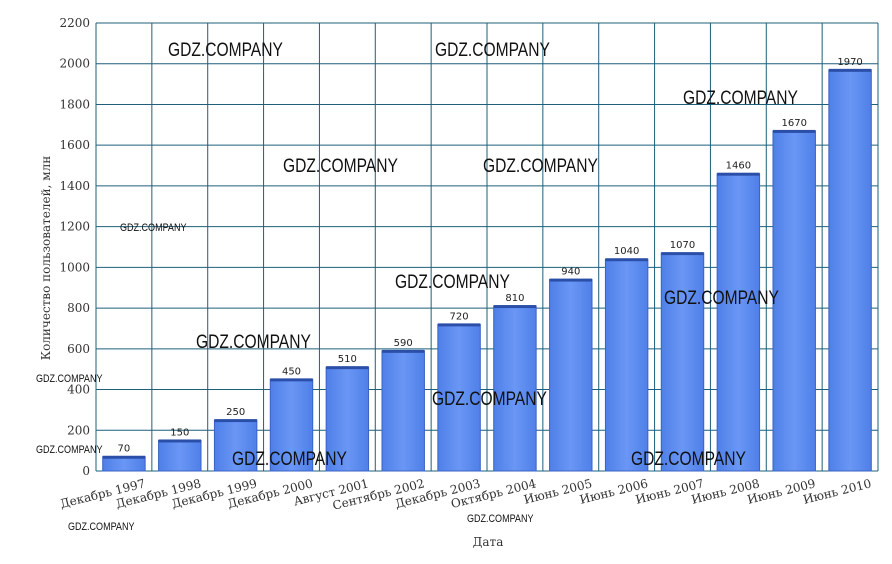  What do you see at coordinates (74, 104) in the screenshot?
I see `y-tick-label: 1800` at bounding box center [74, 104].